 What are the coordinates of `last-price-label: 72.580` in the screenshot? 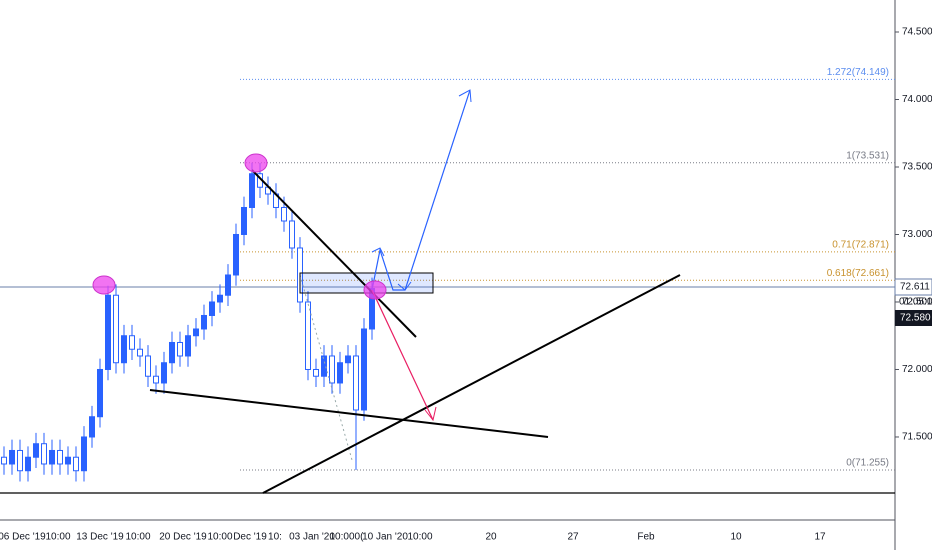 It's located at (915, 318).